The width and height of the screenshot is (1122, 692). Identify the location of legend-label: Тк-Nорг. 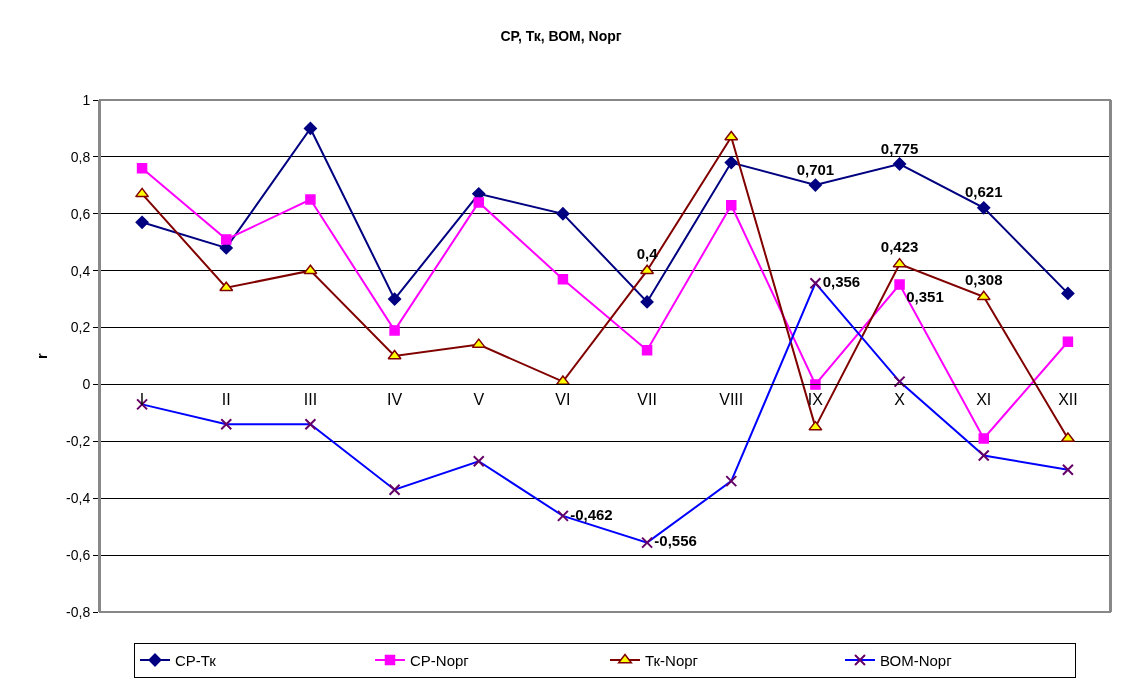
(672, 660).